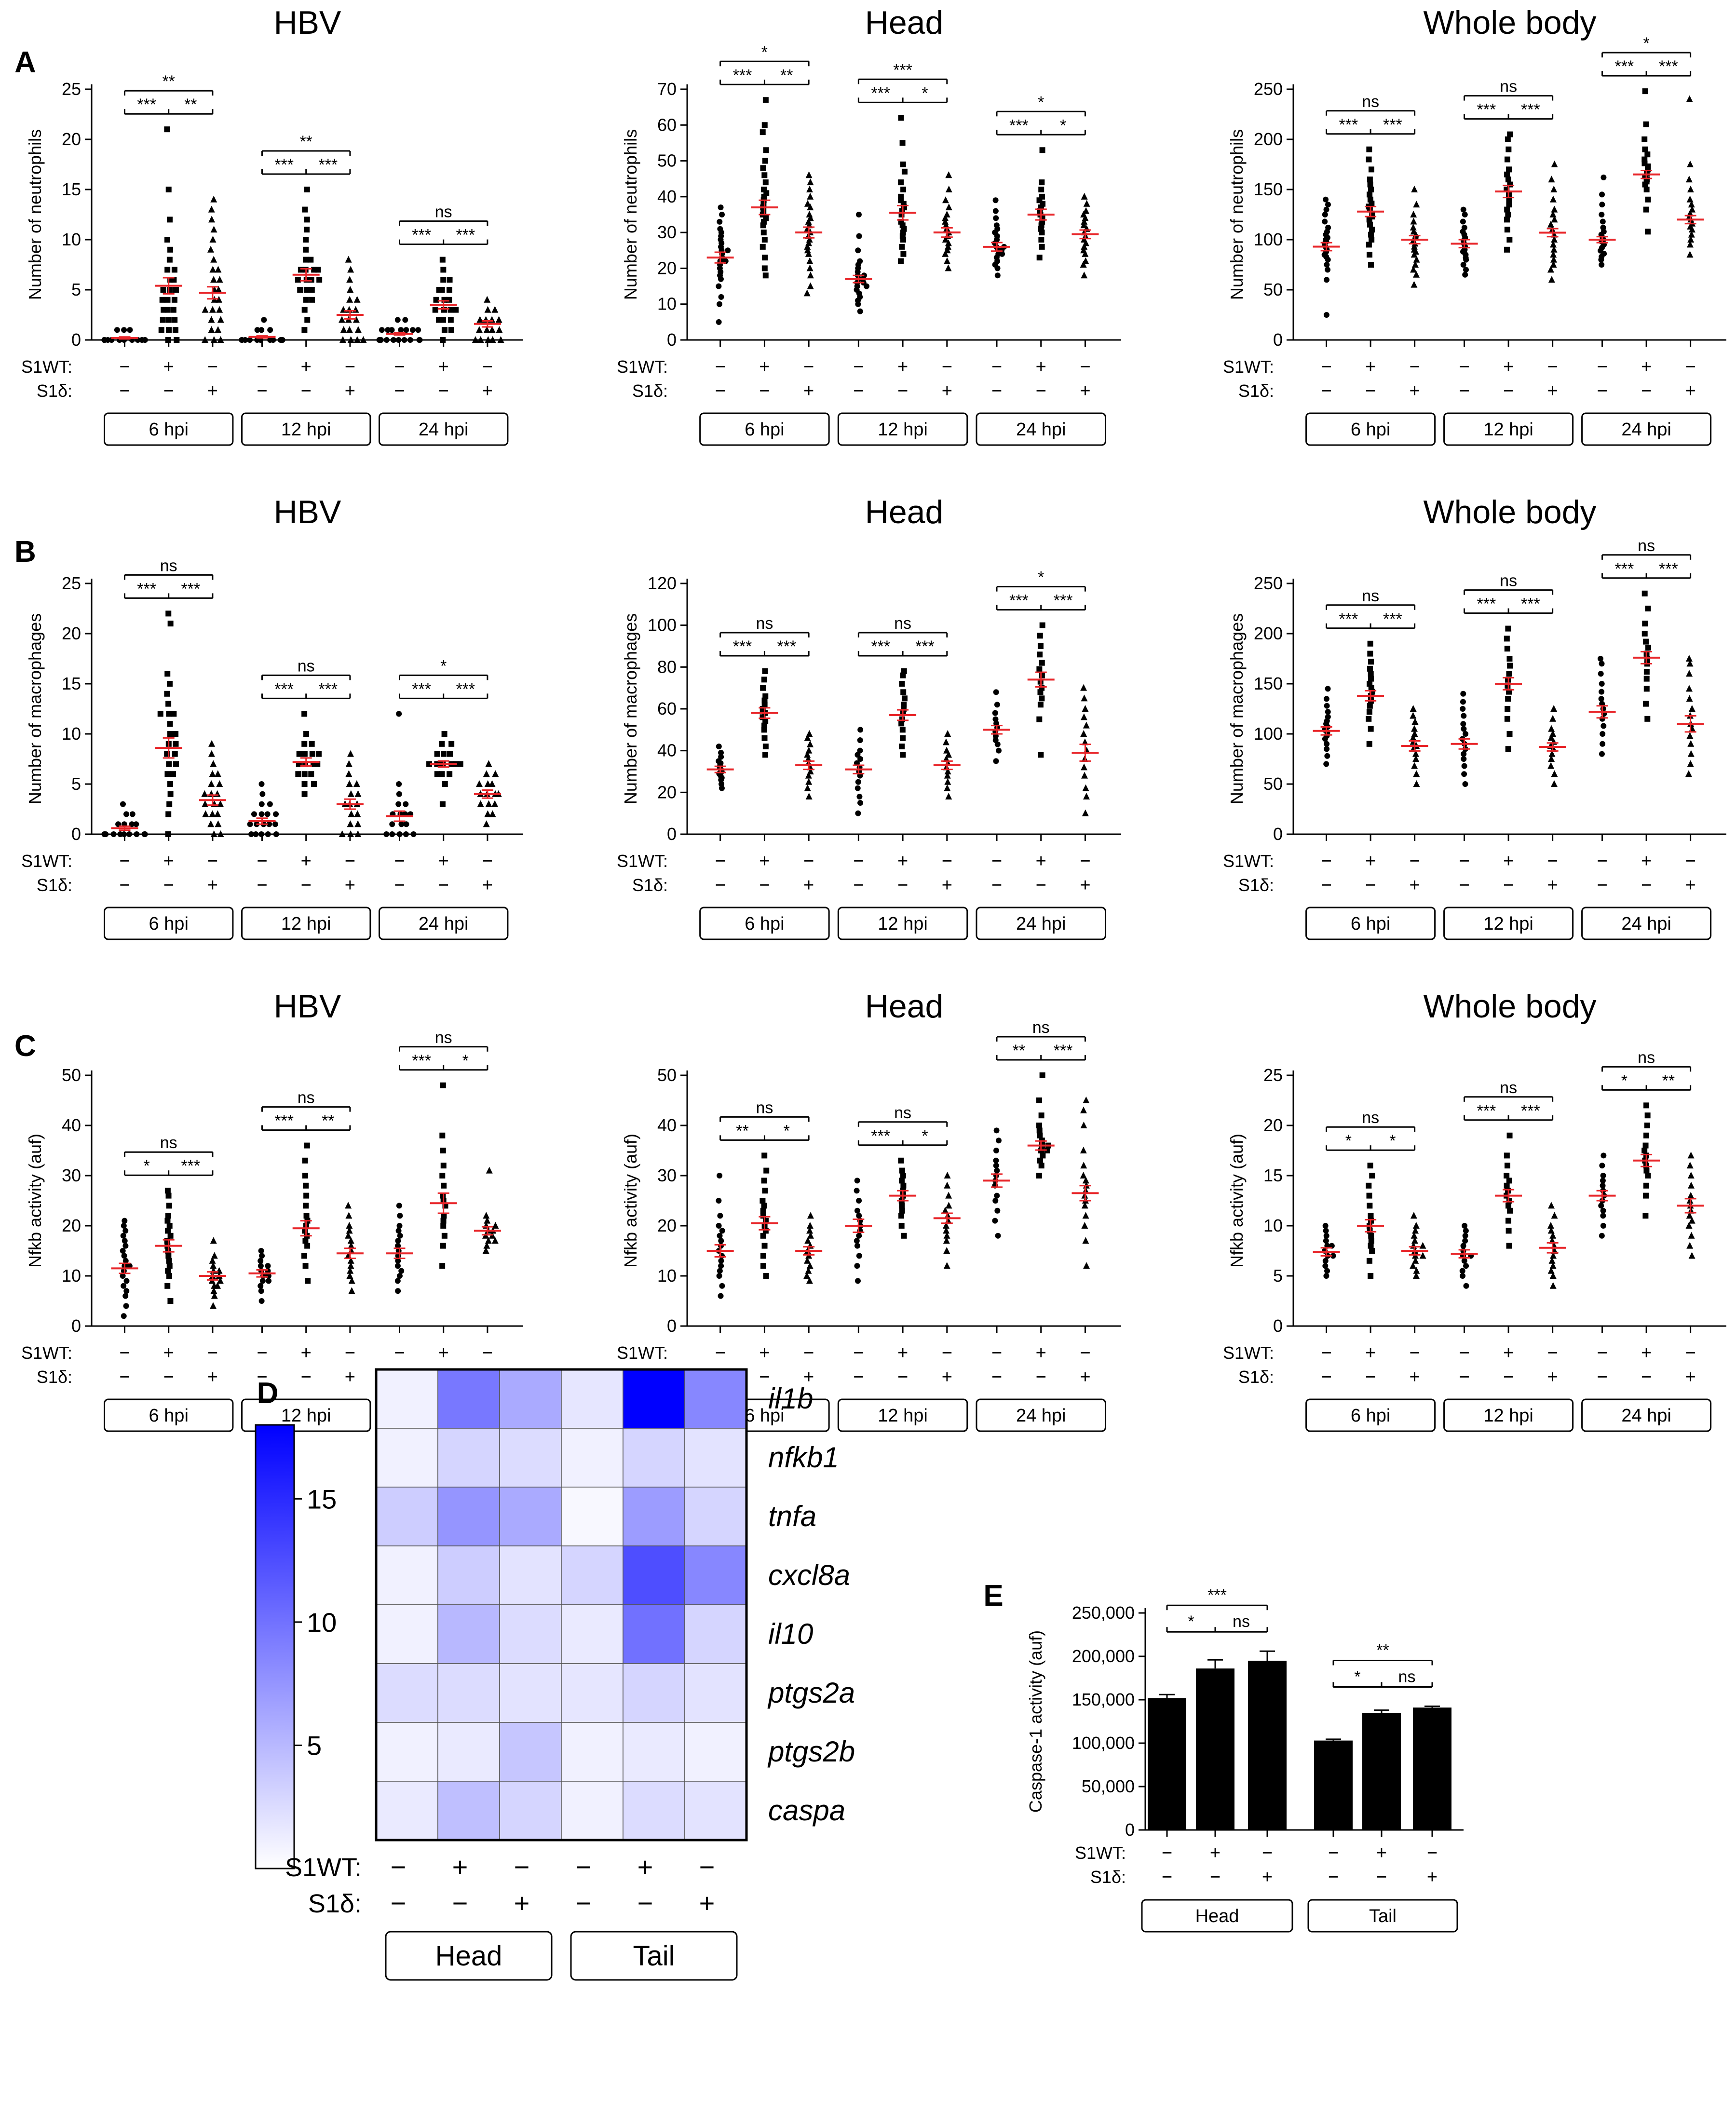 Image resolution: width=1736 pixels, height=2113 pixels. Describe the element at coordinates (72, 683) in the screenshot. I see `y-tick-label: 15` at that location.